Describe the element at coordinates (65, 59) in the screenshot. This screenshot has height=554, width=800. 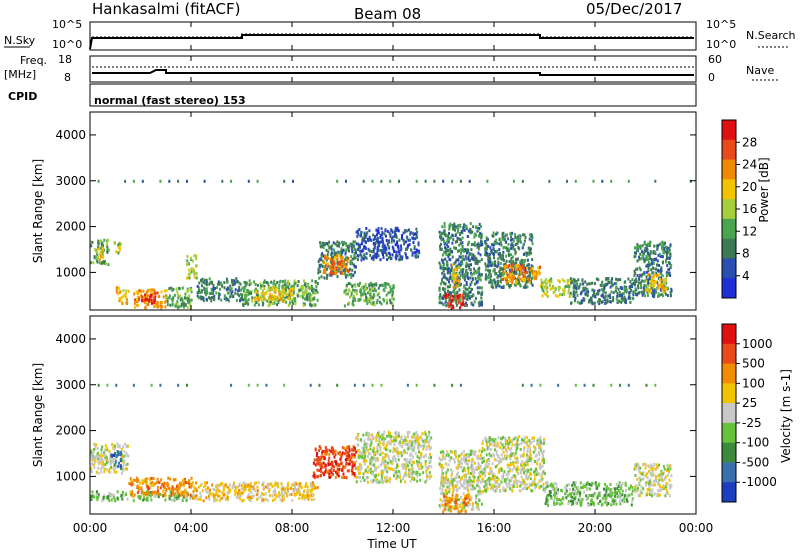
I see `freq-left-tick-top: 18` at that location.